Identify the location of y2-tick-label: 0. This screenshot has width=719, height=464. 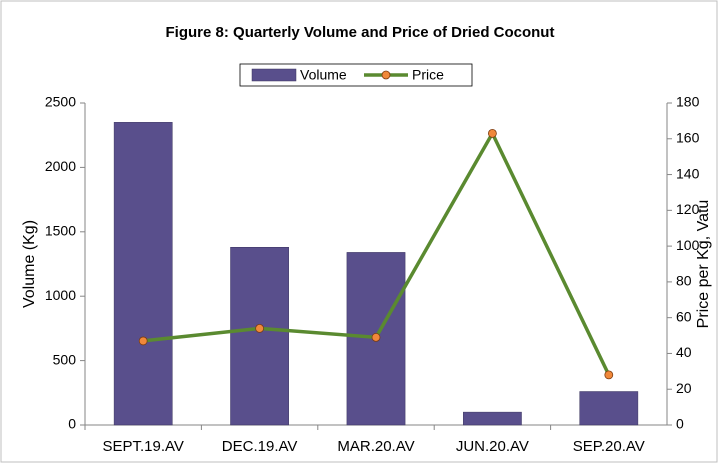
(680, 424).